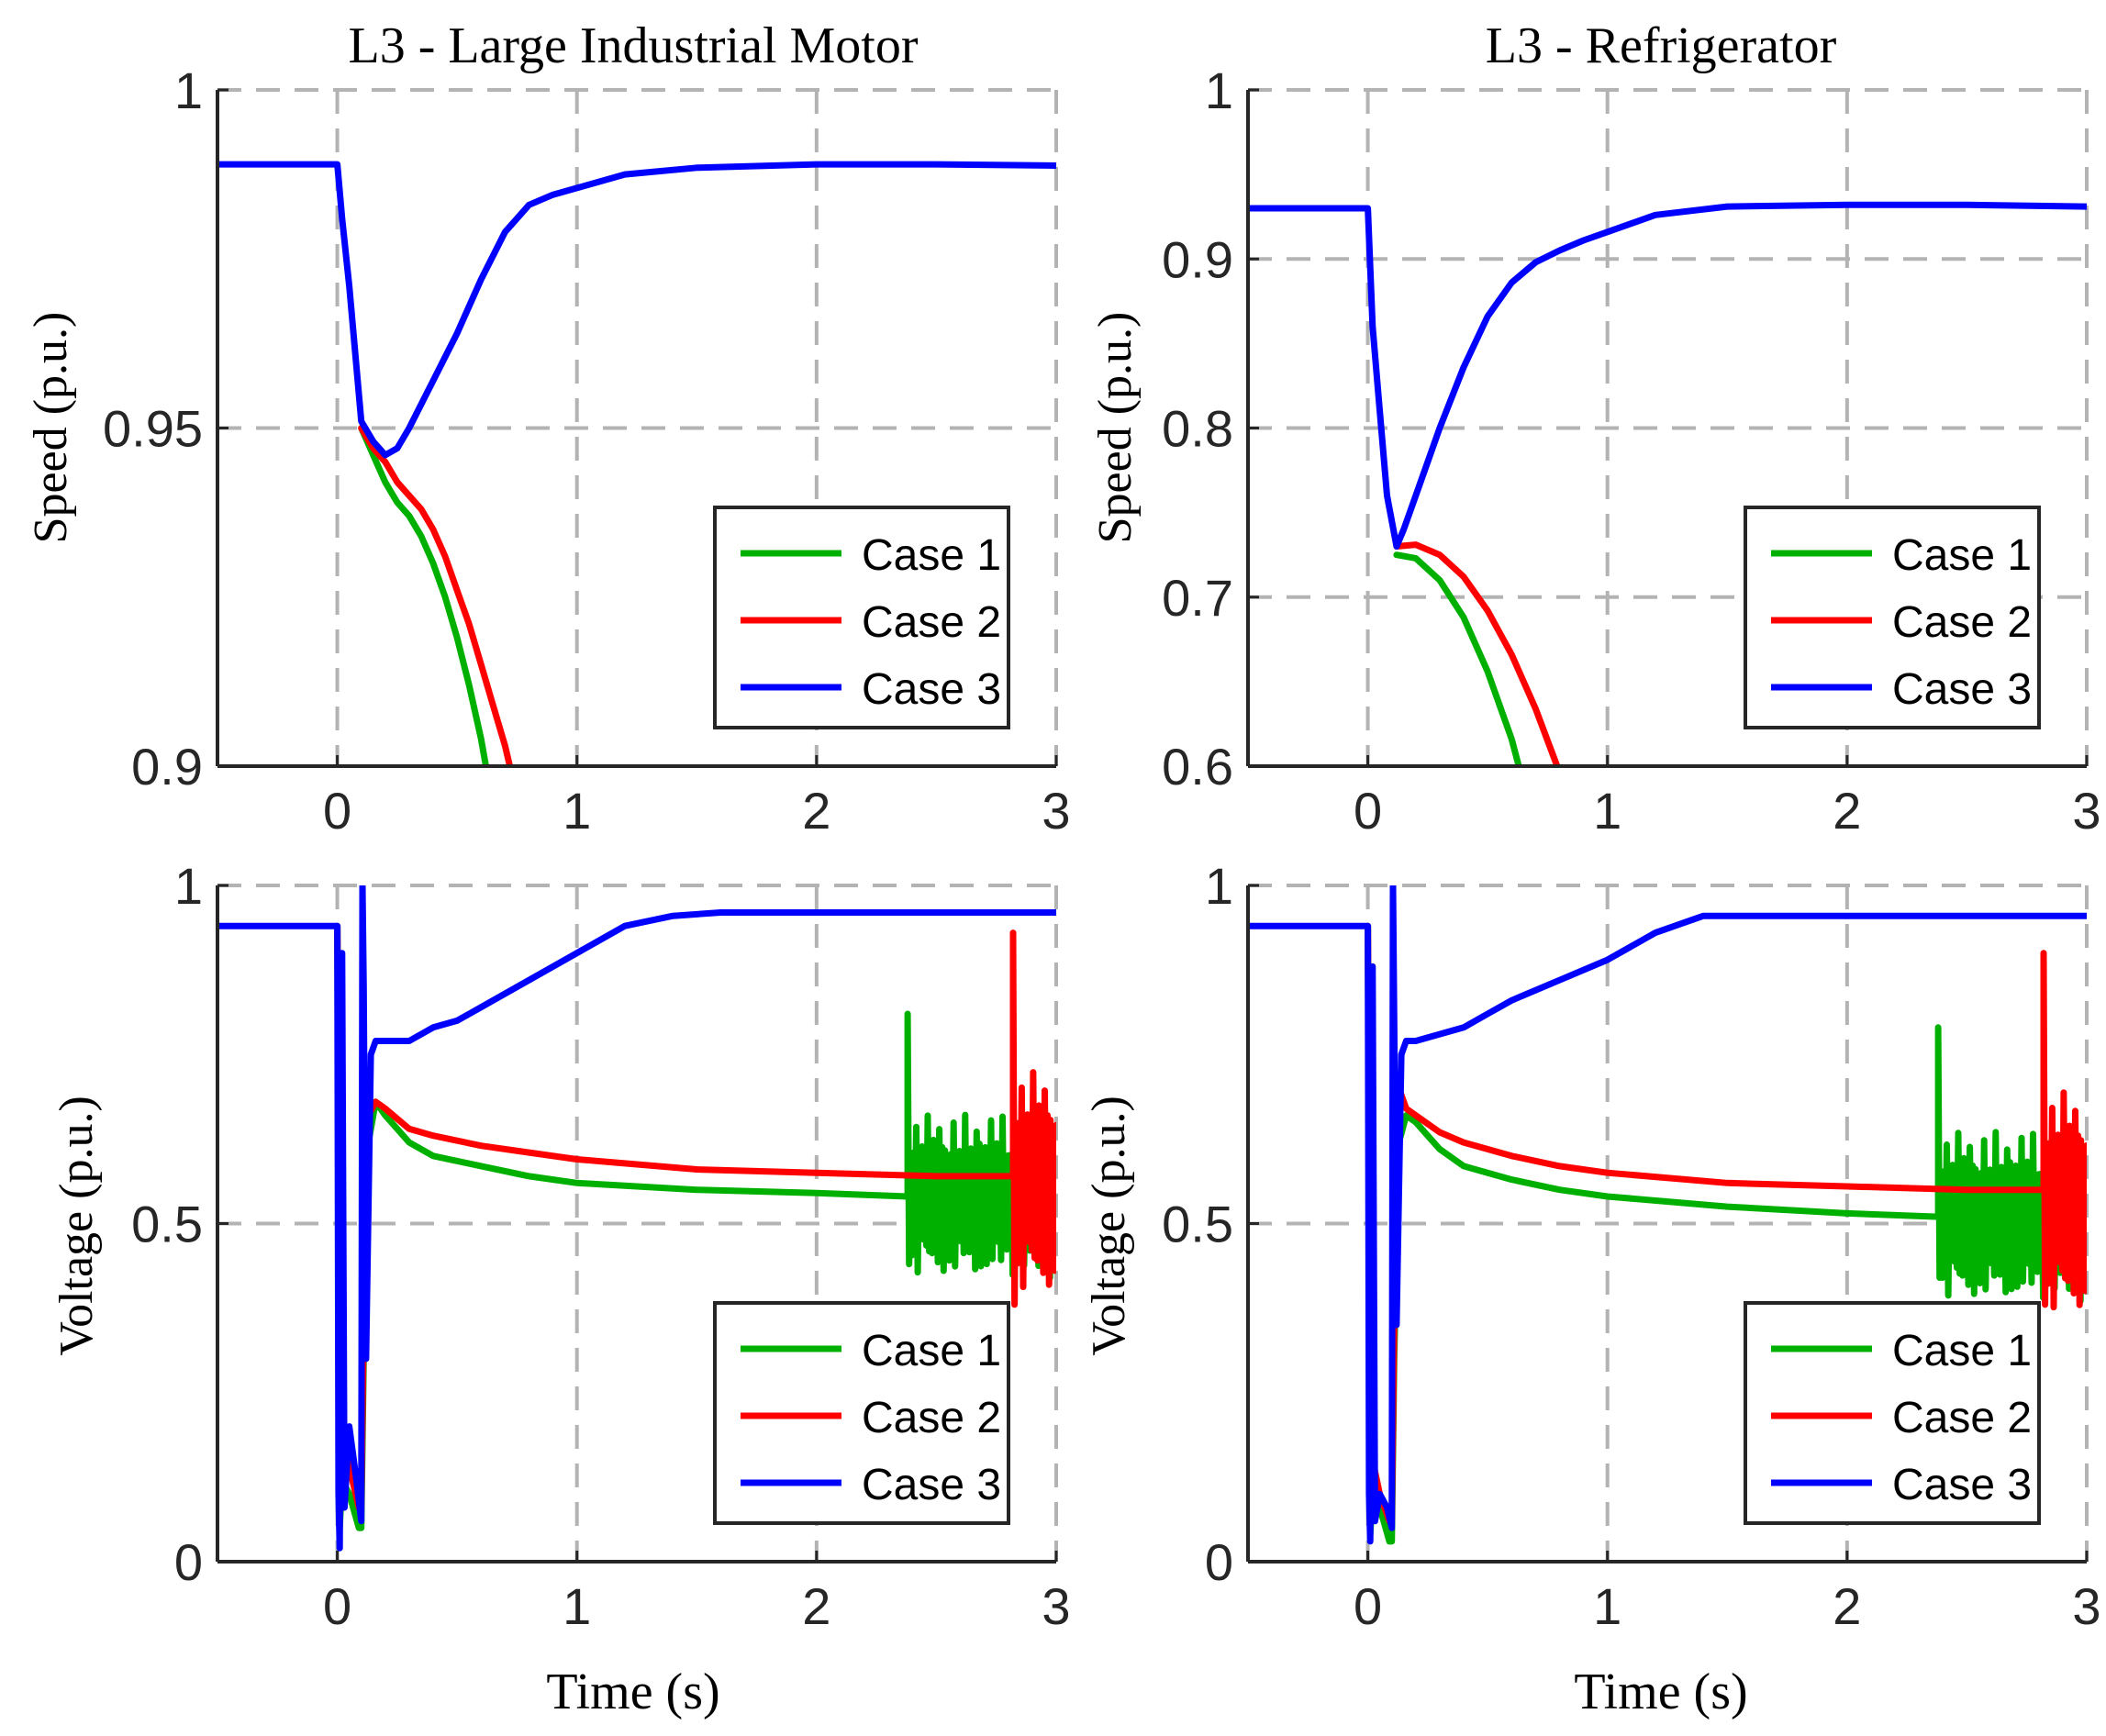 The height and width of the screenshot is (1736, 2106). Describe the element at coordinates (1197, 429) in the screenshot. I see `y-tick-label: 0.8` at that location.